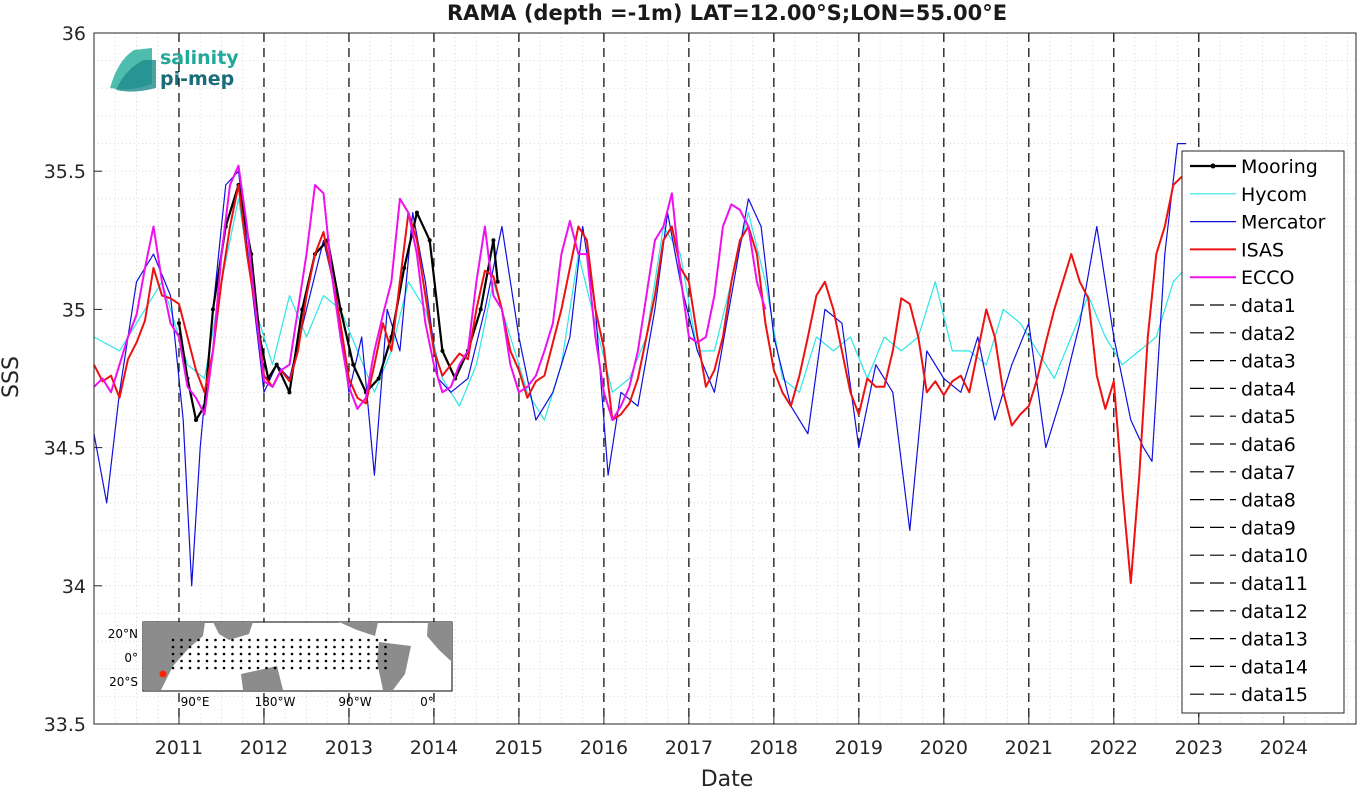 This screenshot has width=1358, height=790. Describe the element at coordinates (439, 642) in the screenshot. I see `land-west-africa` at that location.